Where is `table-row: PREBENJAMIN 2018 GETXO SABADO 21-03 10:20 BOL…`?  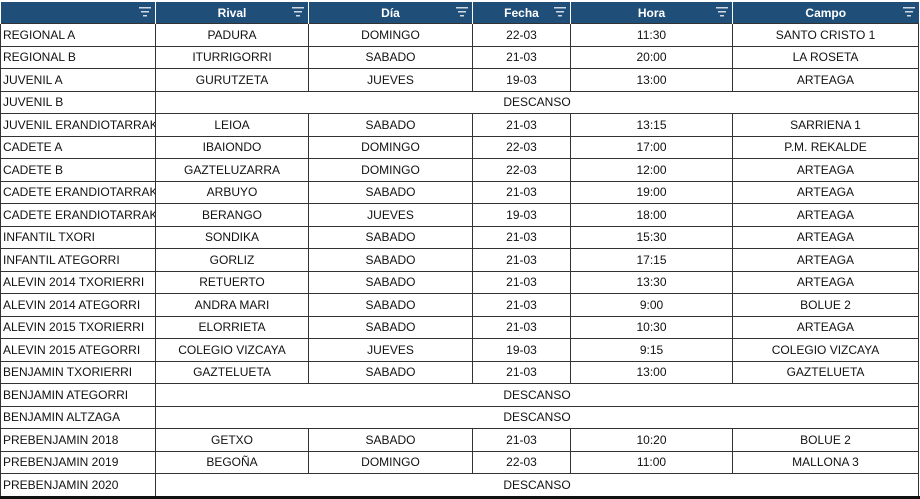
table-row: PREBENJAMIN 2018 GETXO SABADO 21-03 10:20 BOL… is located at coordinates (459, 440).